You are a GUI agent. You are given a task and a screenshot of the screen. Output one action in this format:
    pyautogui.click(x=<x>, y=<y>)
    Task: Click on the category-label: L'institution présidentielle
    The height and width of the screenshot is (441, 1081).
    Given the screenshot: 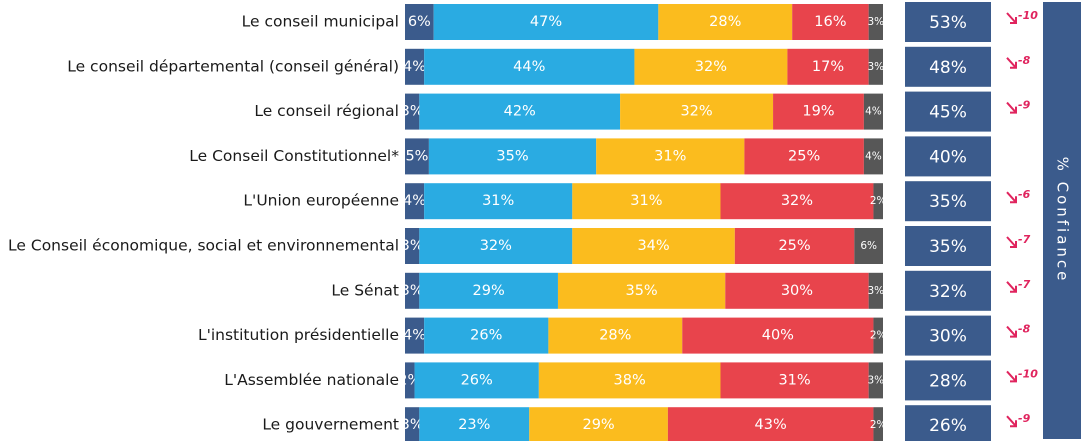 What is the action you would take?
    pyautogui.click(x=298, y=335)
    